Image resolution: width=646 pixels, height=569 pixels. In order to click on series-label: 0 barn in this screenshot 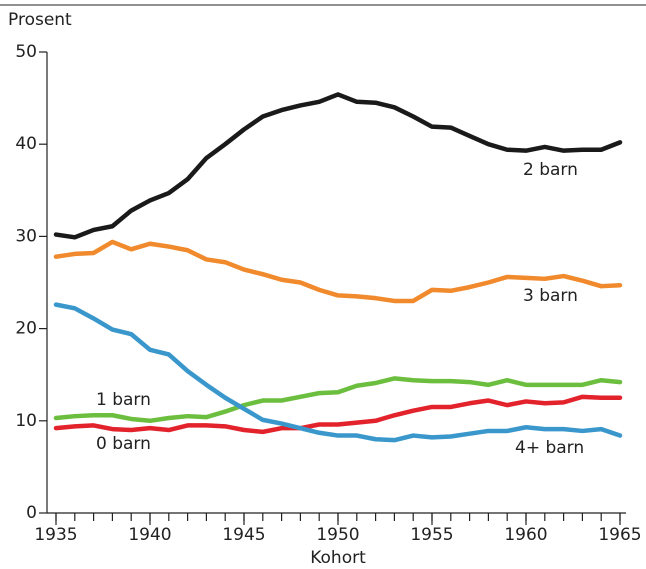, I will do `click(123, 444)`.